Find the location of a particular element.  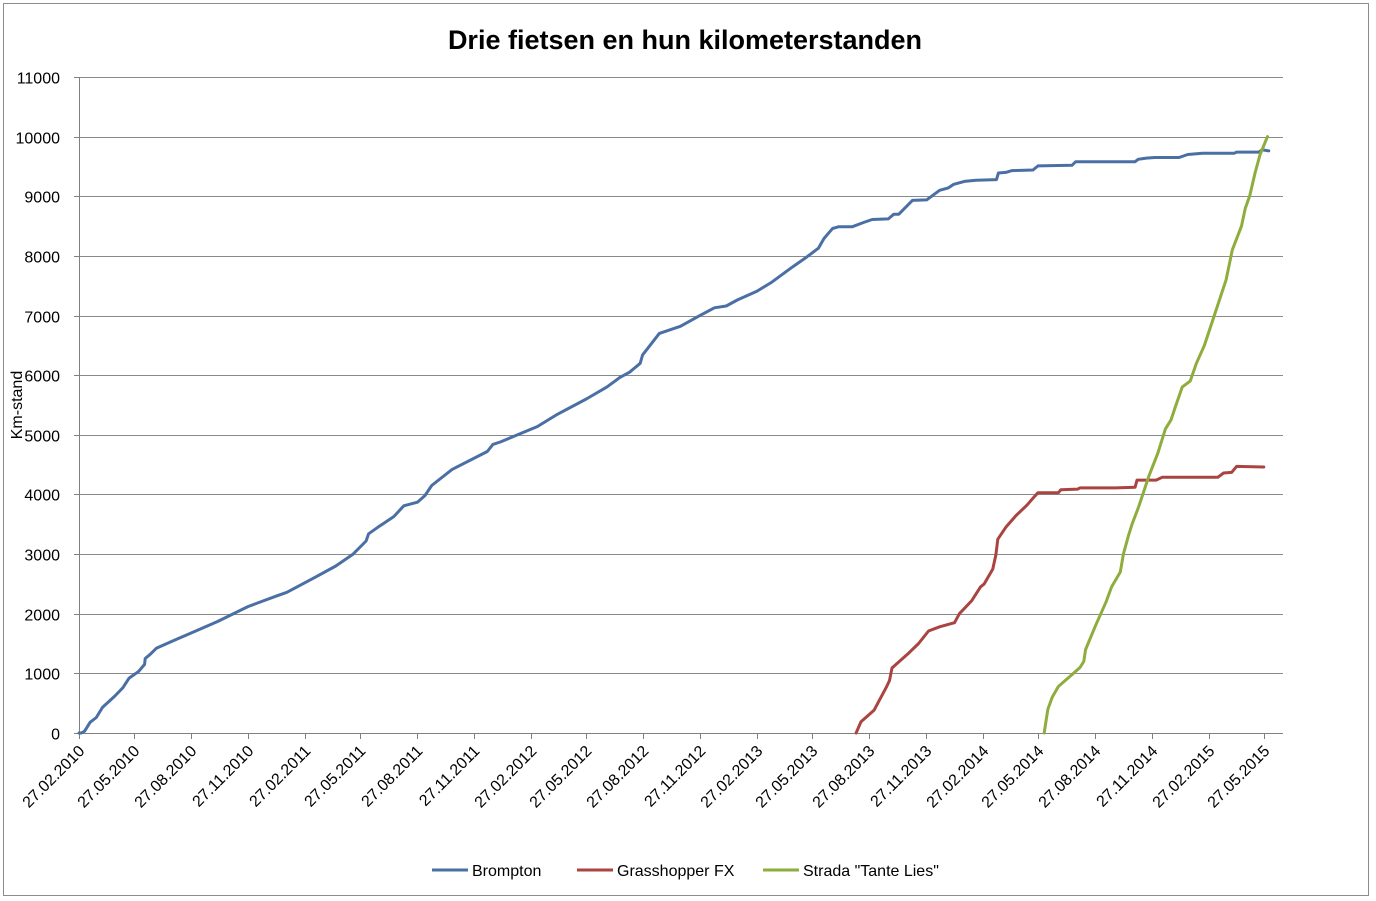

x-tick-label: 27.08.2010 is located at coordinates (166, 777).